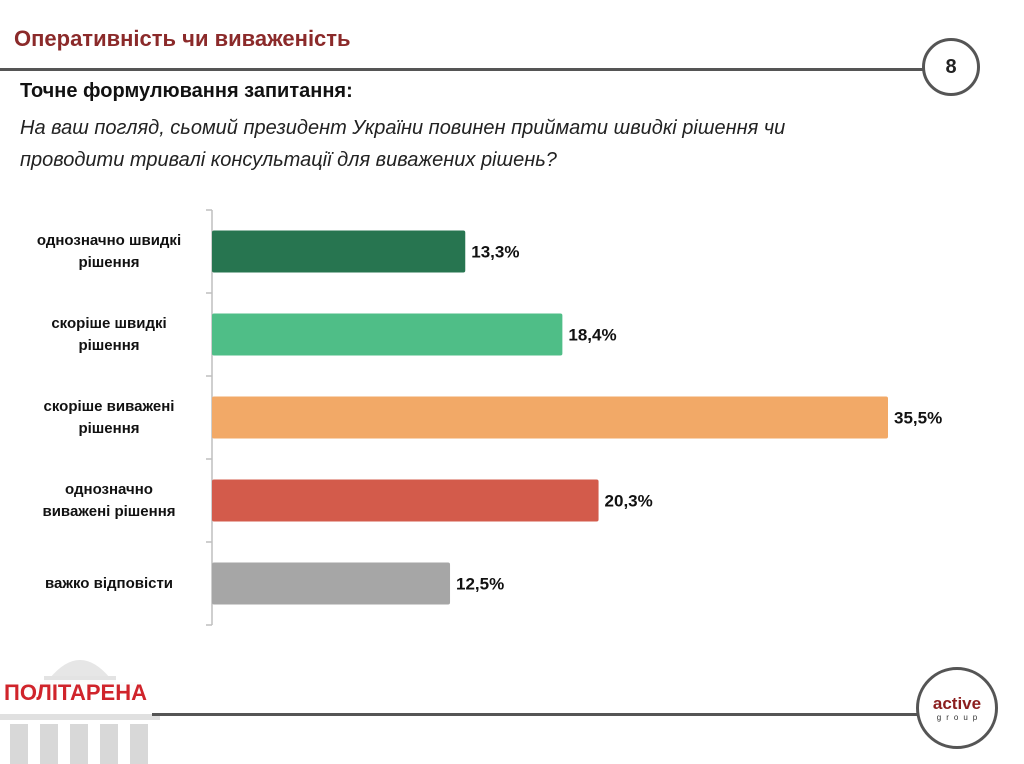 The image size is (1024, 764). What do you see at coordinates (495, 252) in the screenshot?
I see `data-label-1: 13,3%` at bounding box center [495, 252].